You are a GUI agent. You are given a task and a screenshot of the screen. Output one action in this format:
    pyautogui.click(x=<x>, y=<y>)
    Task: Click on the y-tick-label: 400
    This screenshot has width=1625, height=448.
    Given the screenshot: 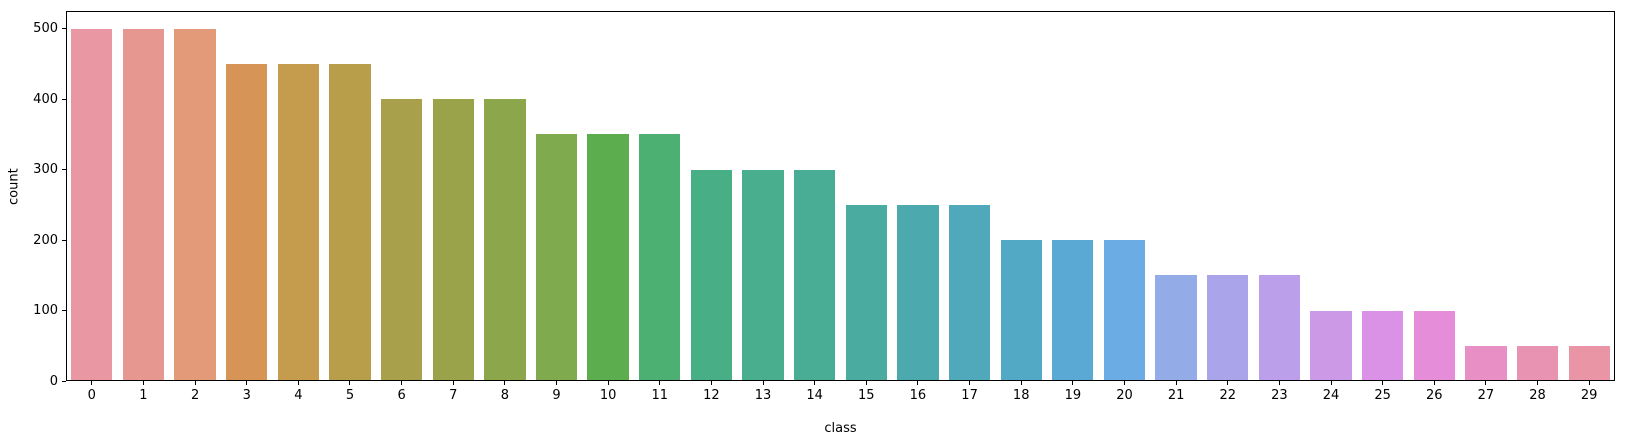 What is the action you would take?
    pyautogui.click(x=45, y=99)
    